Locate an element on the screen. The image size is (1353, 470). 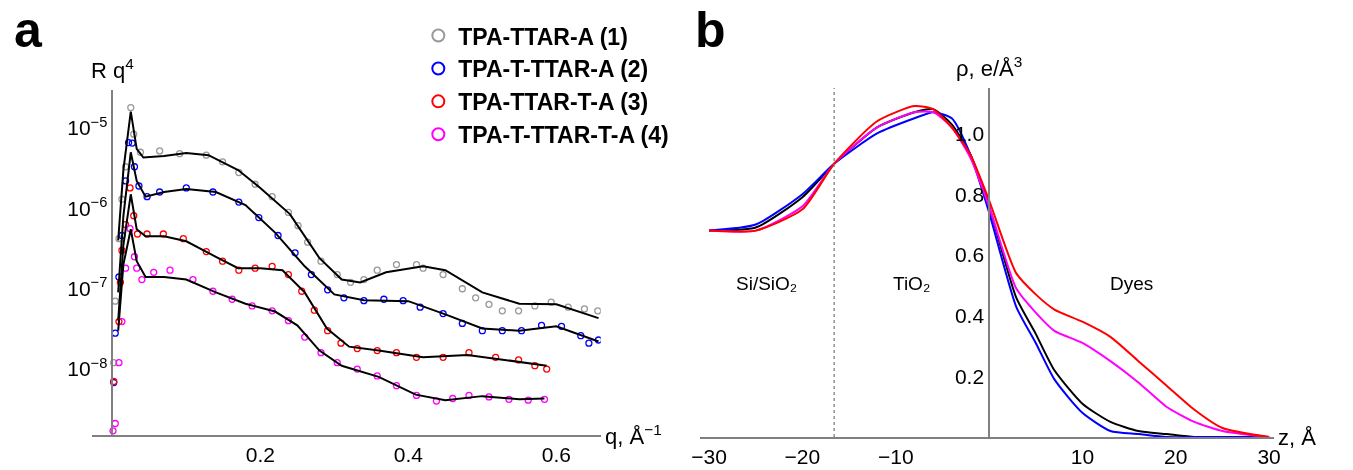
legend-label: TPA-TTAR-T-A (3) is located at coordinates (553, 102).